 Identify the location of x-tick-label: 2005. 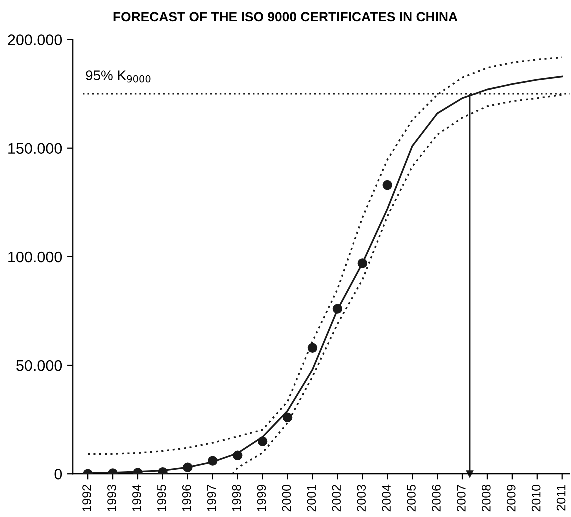
(411, 498).